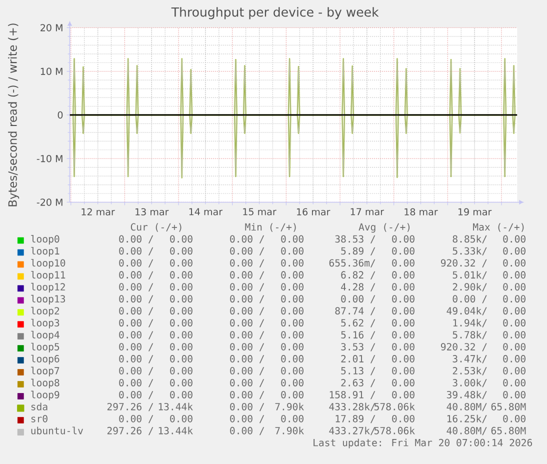  I want to click on text: 17.89 /, so click(356, 418).